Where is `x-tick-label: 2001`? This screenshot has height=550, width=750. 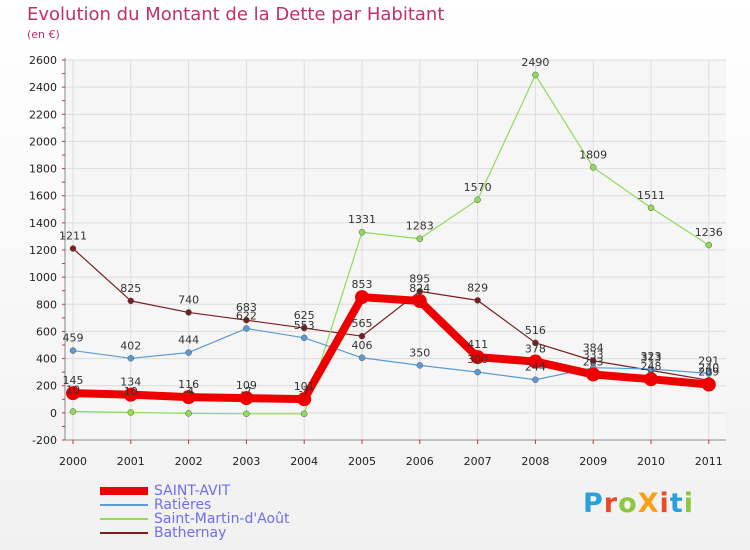
x-tick-label: 2001 is located at coordinates (131, 461).